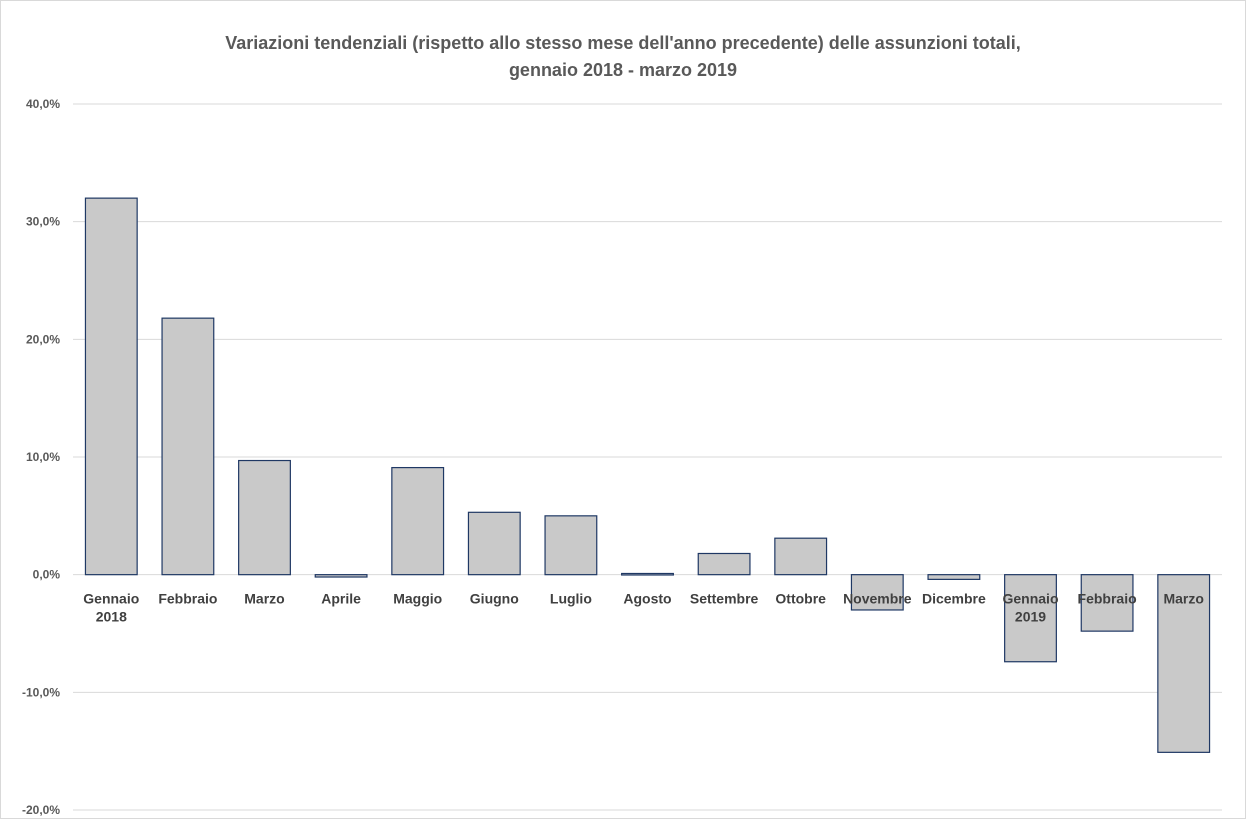 Image resolution: width=1246 pixels, height=819 pixels. Describe the element at coordinates (571, 599) in the screenshot. I see `x-category-label: Luglio` at that location.